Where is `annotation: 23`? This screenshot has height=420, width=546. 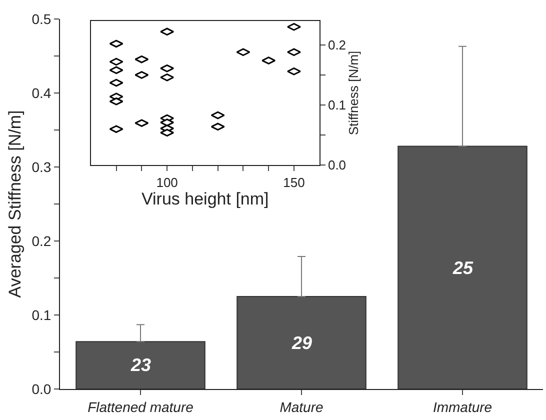 annotation: 23 is located at coordinates (141, 365).